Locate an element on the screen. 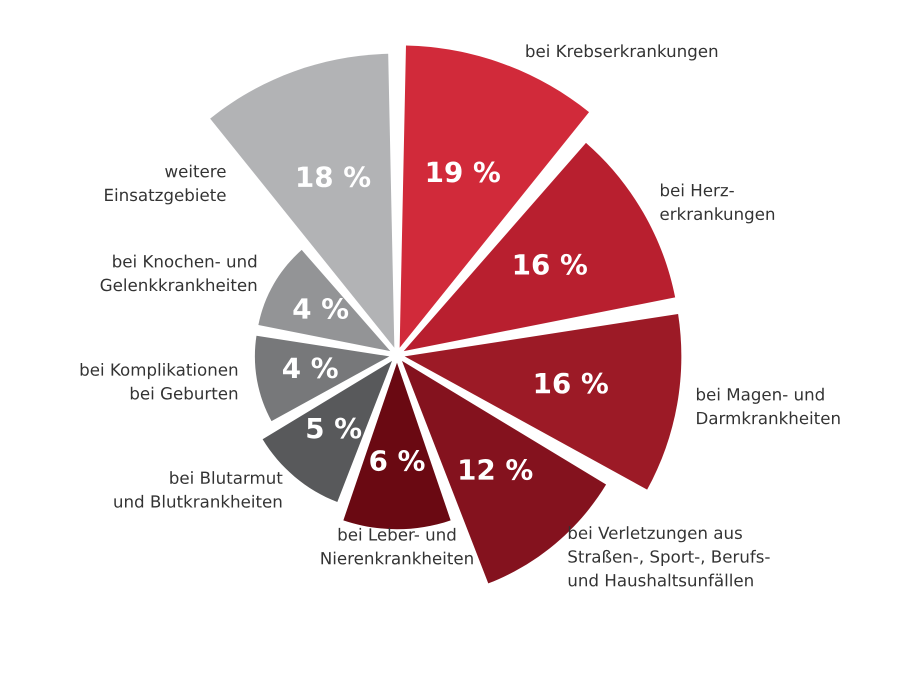 This screenshot has height=675, width=900. category-label: weitere Einsatzgebiete is located at coordinates (165, 184).